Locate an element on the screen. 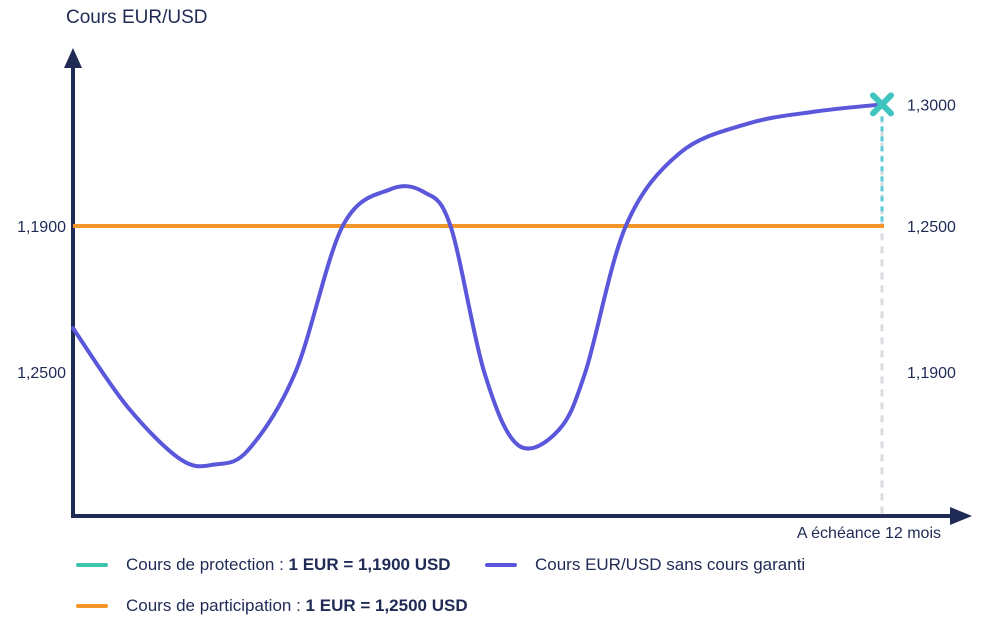 This screenshot has height=627, width=986. legend-swatch-spot is located at coordinates (501, 565).